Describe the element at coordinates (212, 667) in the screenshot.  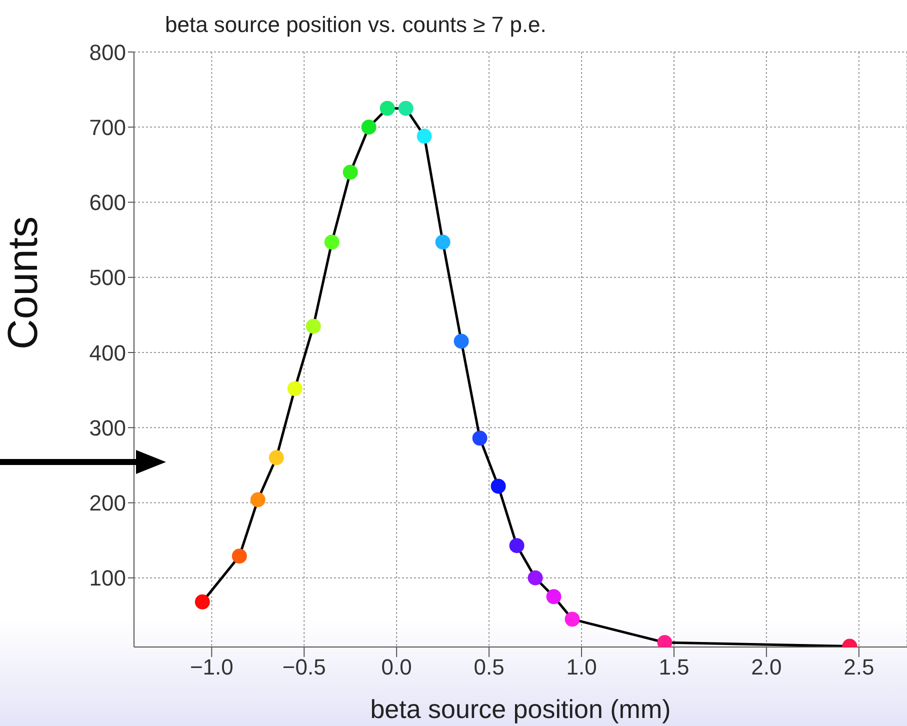
I see `x-tick-label: −1.0` at that location.